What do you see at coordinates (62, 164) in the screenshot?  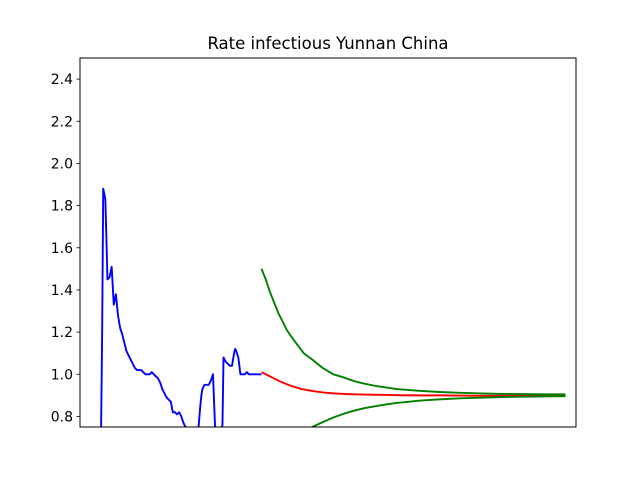 I see `y-tick-label: 2.0` at bounding box center [62, 164].